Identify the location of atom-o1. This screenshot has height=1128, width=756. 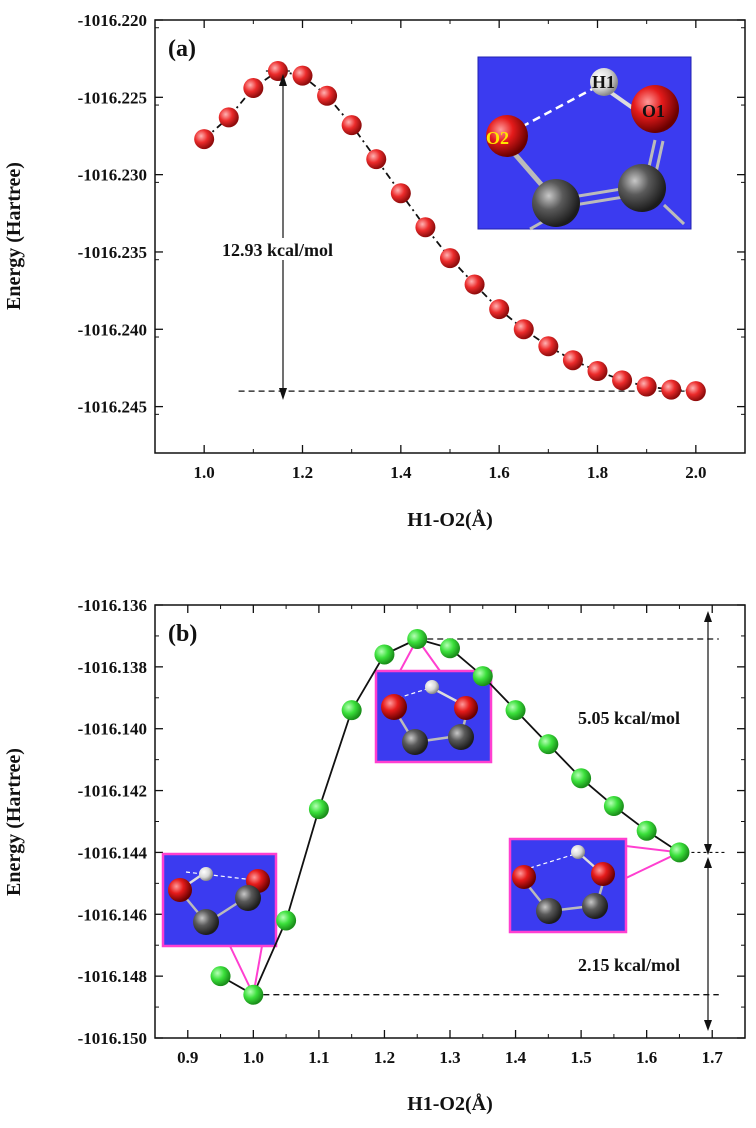
(655, 109).